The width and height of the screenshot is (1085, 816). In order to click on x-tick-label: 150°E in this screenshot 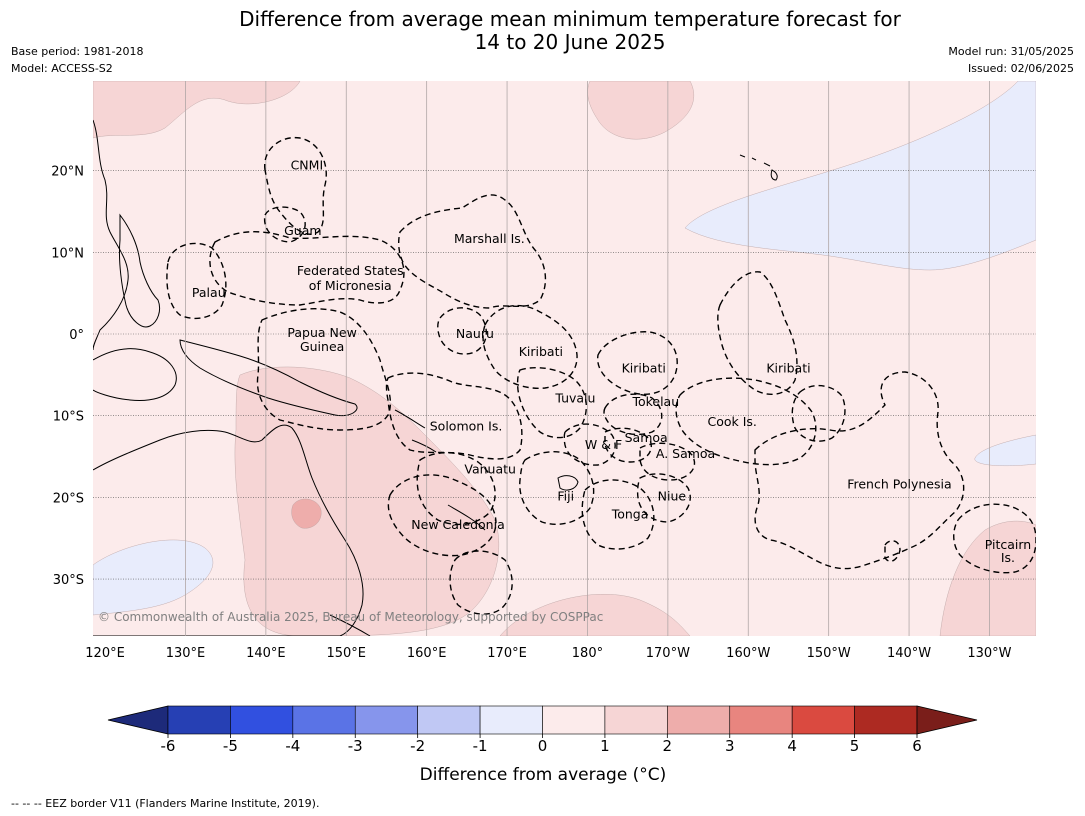, I will do `click(346, 653)`.